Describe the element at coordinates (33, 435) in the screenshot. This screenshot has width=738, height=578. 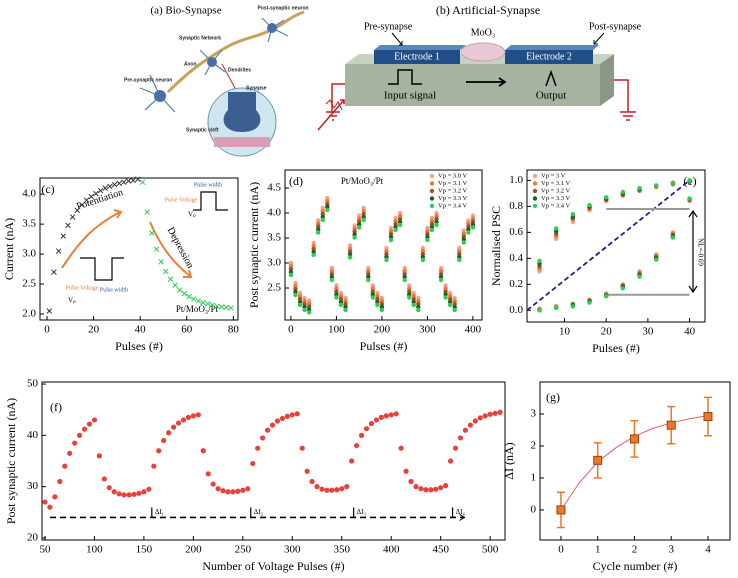
I see `y-tick-label: 40` at that location.